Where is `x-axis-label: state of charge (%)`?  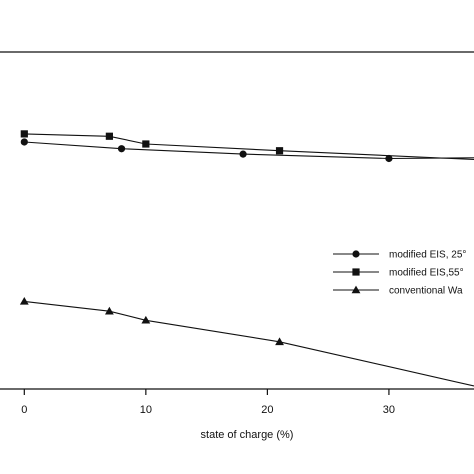
x-axis-label: state of charge (%) is located at coordinates (247, 435).